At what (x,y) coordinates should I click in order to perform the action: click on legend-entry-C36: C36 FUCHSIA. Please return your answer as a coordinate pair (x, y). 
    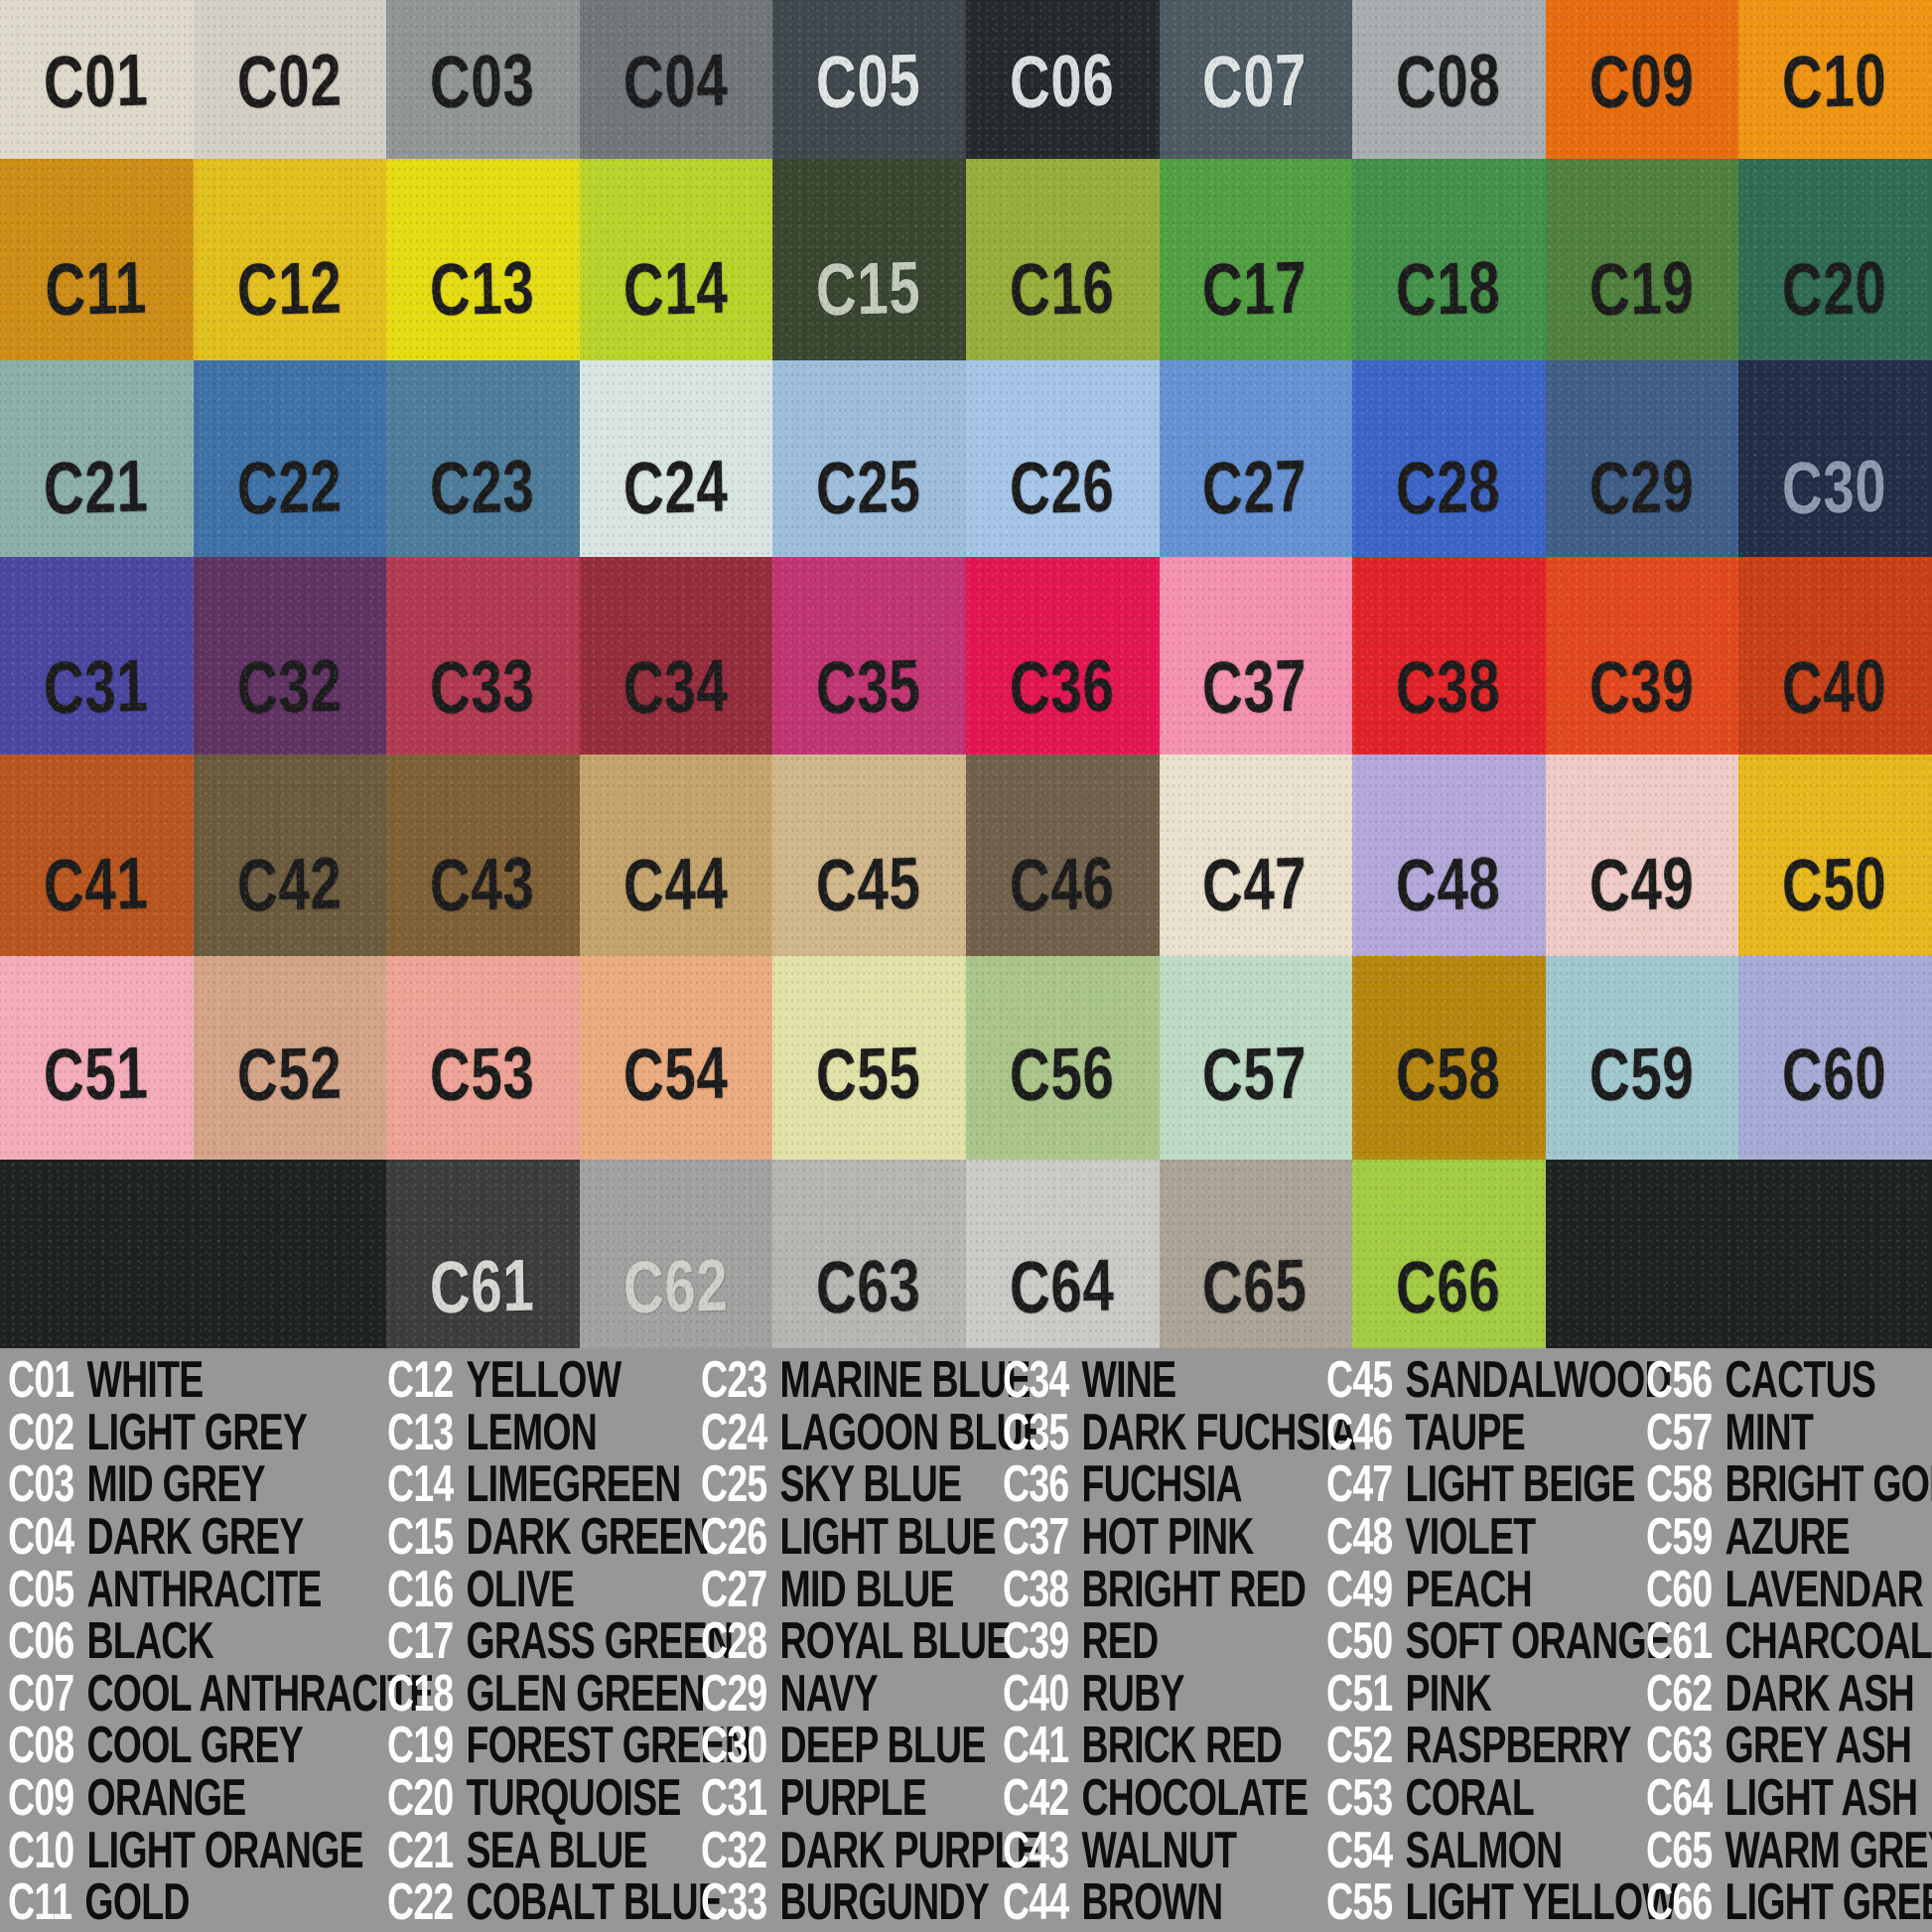
    Looking at the image, I should click on (1123, 1484).